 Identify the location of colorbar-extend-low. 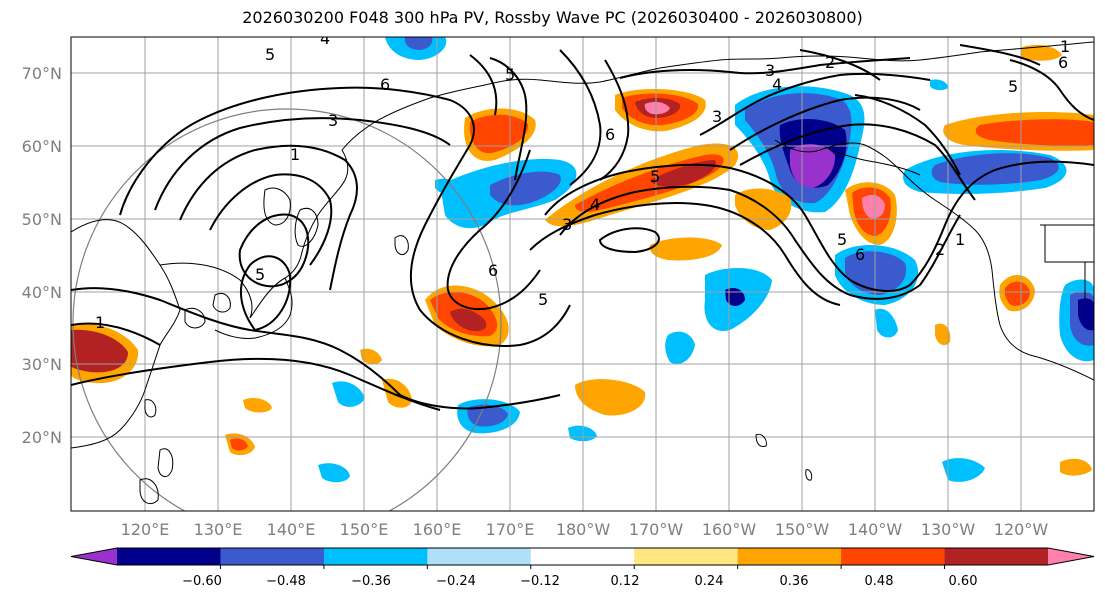
(94, 556).